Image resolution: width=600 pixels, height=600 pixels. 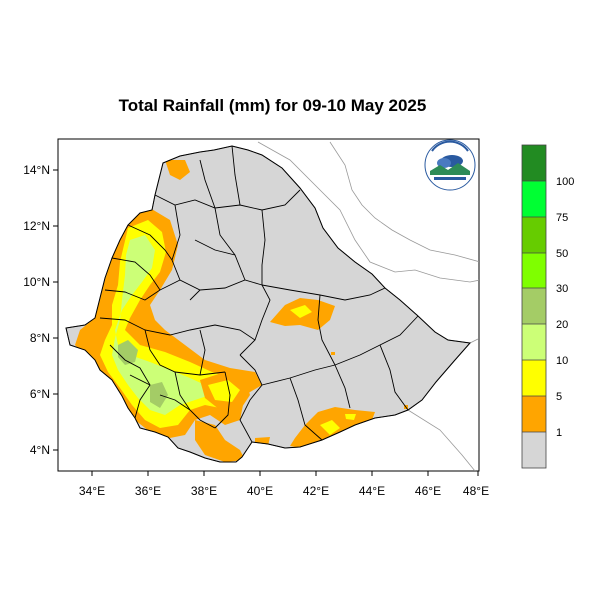 I want to click on rain-area-10-20mm, so click(x=161, y=325).